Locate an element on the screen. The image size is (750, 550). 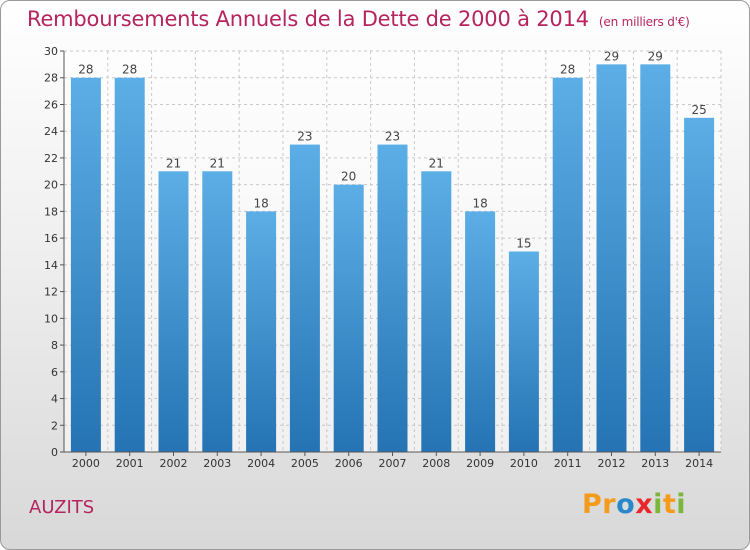
y-tick-label: 20 is located at coordinates (51, 185).